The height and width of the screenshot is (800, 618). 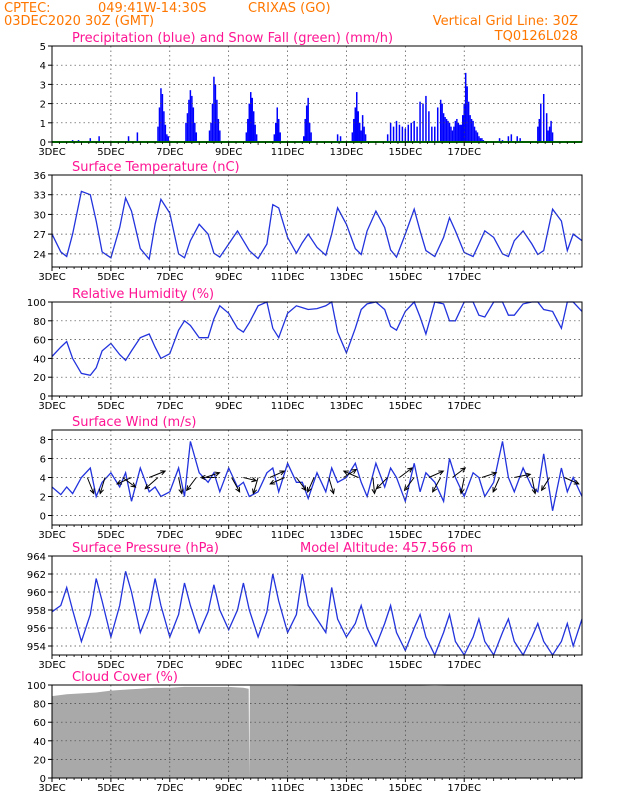 I want to click on precip-xtick-label: 9DEC, so click(x=228, y=152).